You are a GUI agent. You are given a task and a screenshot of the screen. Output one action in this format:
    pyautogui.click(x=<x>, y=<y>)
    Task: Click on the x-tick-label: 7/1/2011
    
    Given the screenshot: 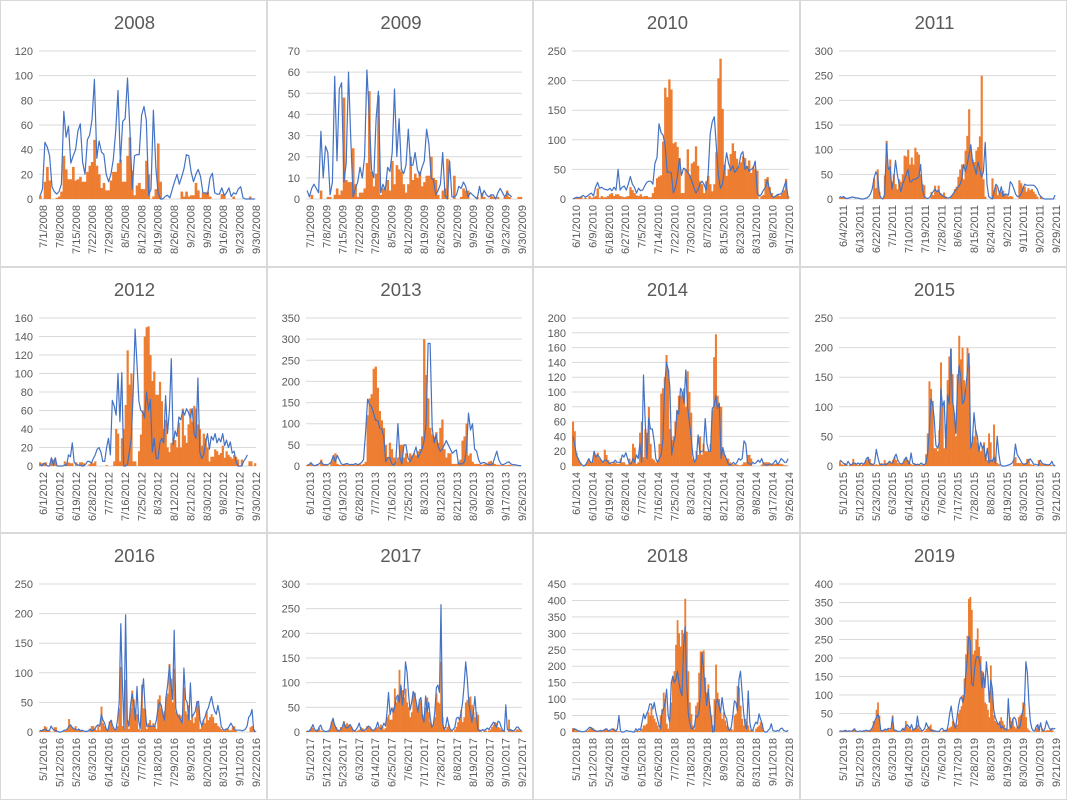 What is the action you would take?
    pyautogui.click(x=893, y=226)
    